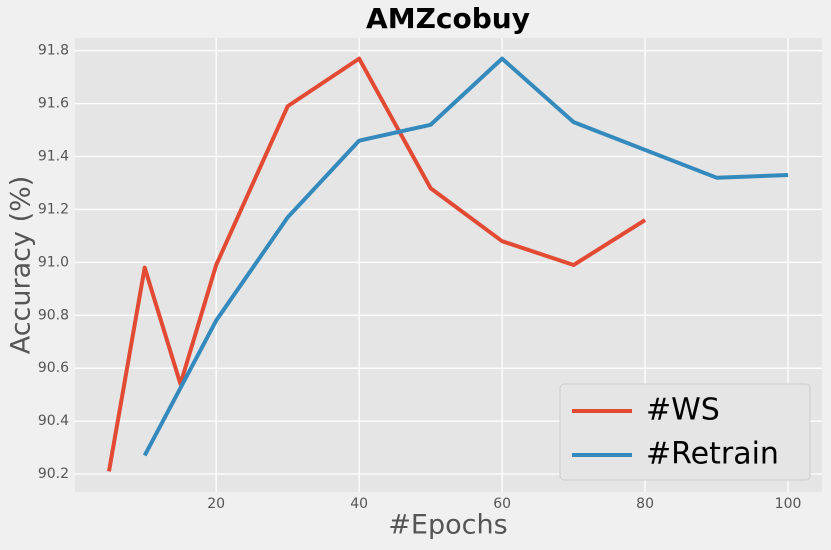 The height and width of the screenshot is (550, 831). What do you see at coordinates (53, 209) in the screenshot?
I see `y-tick-label: 91.2` at bounding box center [53, 209].